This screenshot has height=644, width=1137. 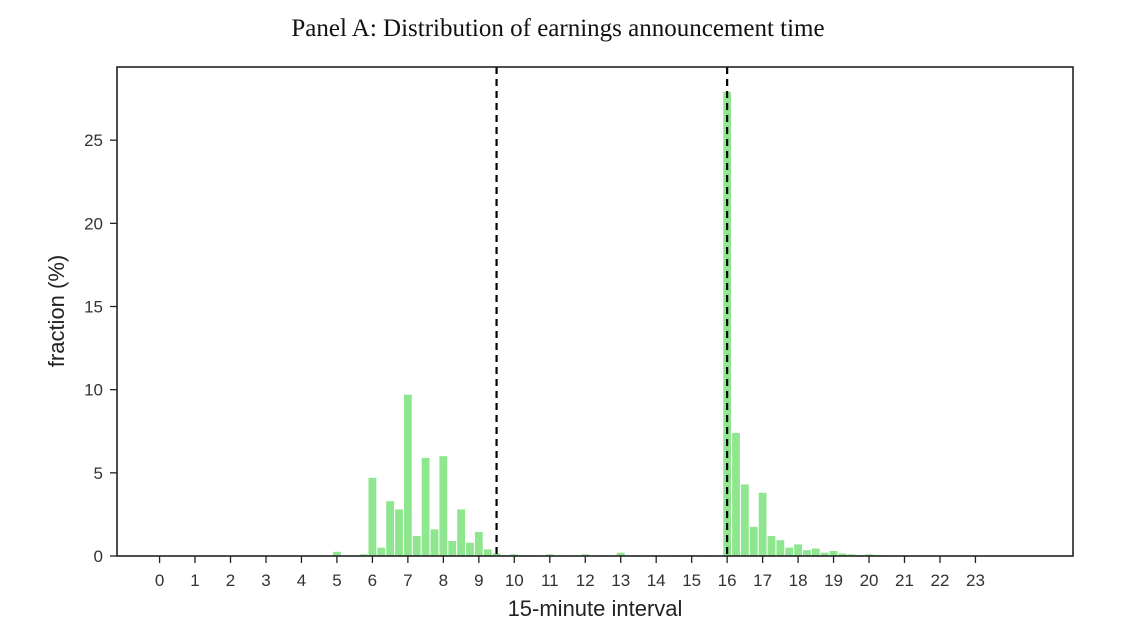 What do you see at coordinates (656, 580) in the screenshot?
I see `x-tick-label: 14` at bounding box center [656, 580].